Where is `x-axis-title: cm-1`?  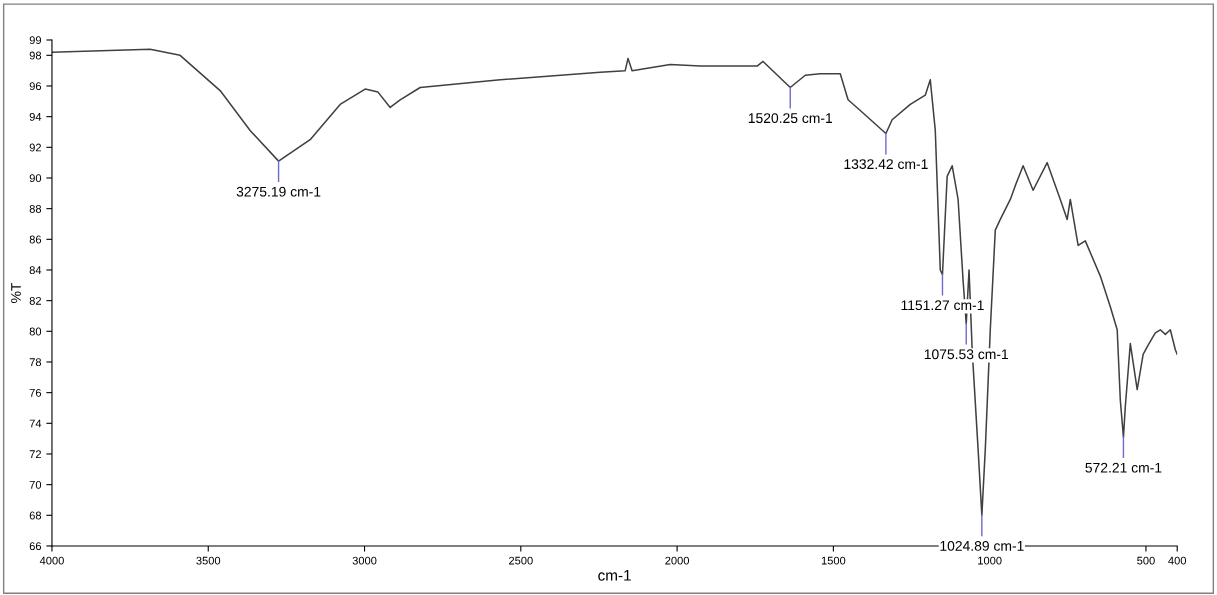 x-axis-title: cm-1 is located at coordinates (614, 575).